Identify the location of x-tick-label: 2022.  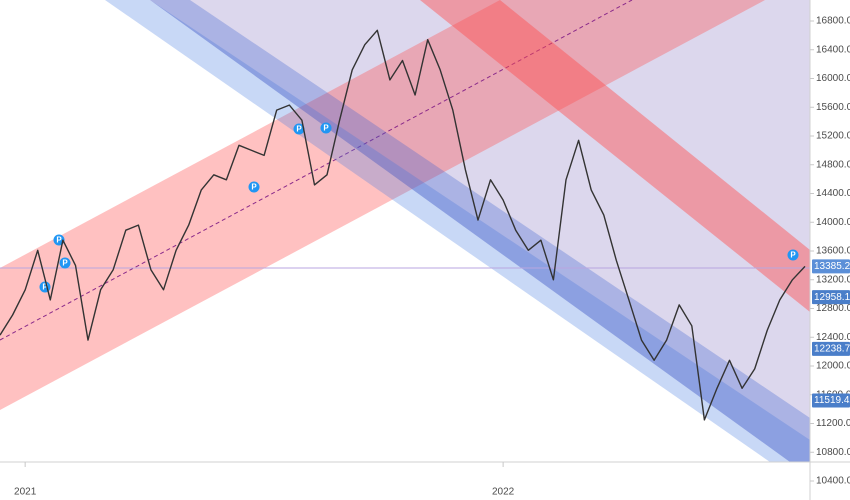
(503, 492).